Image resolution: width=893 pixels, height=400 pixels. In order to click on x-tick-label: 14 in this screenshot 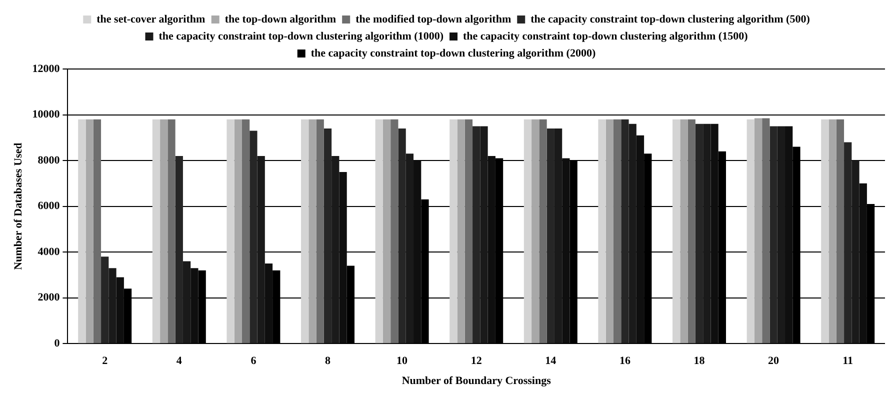, I will do `click(551, 361)`.